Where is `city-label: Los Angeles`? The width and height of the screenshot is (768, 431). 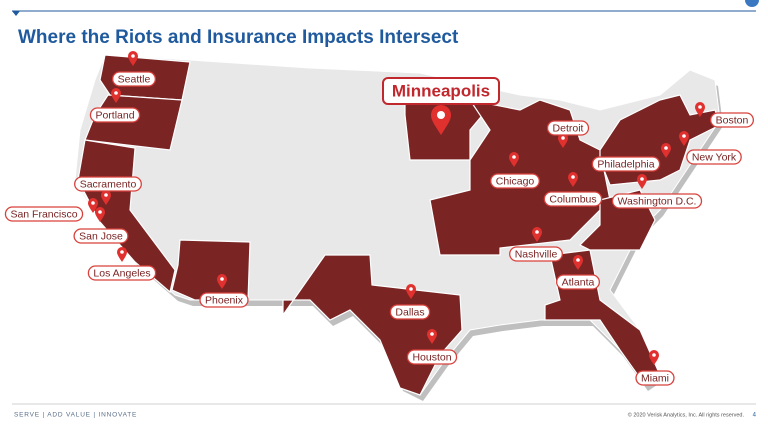 city-label: Los Angeles is located at coordinates (121, 273).